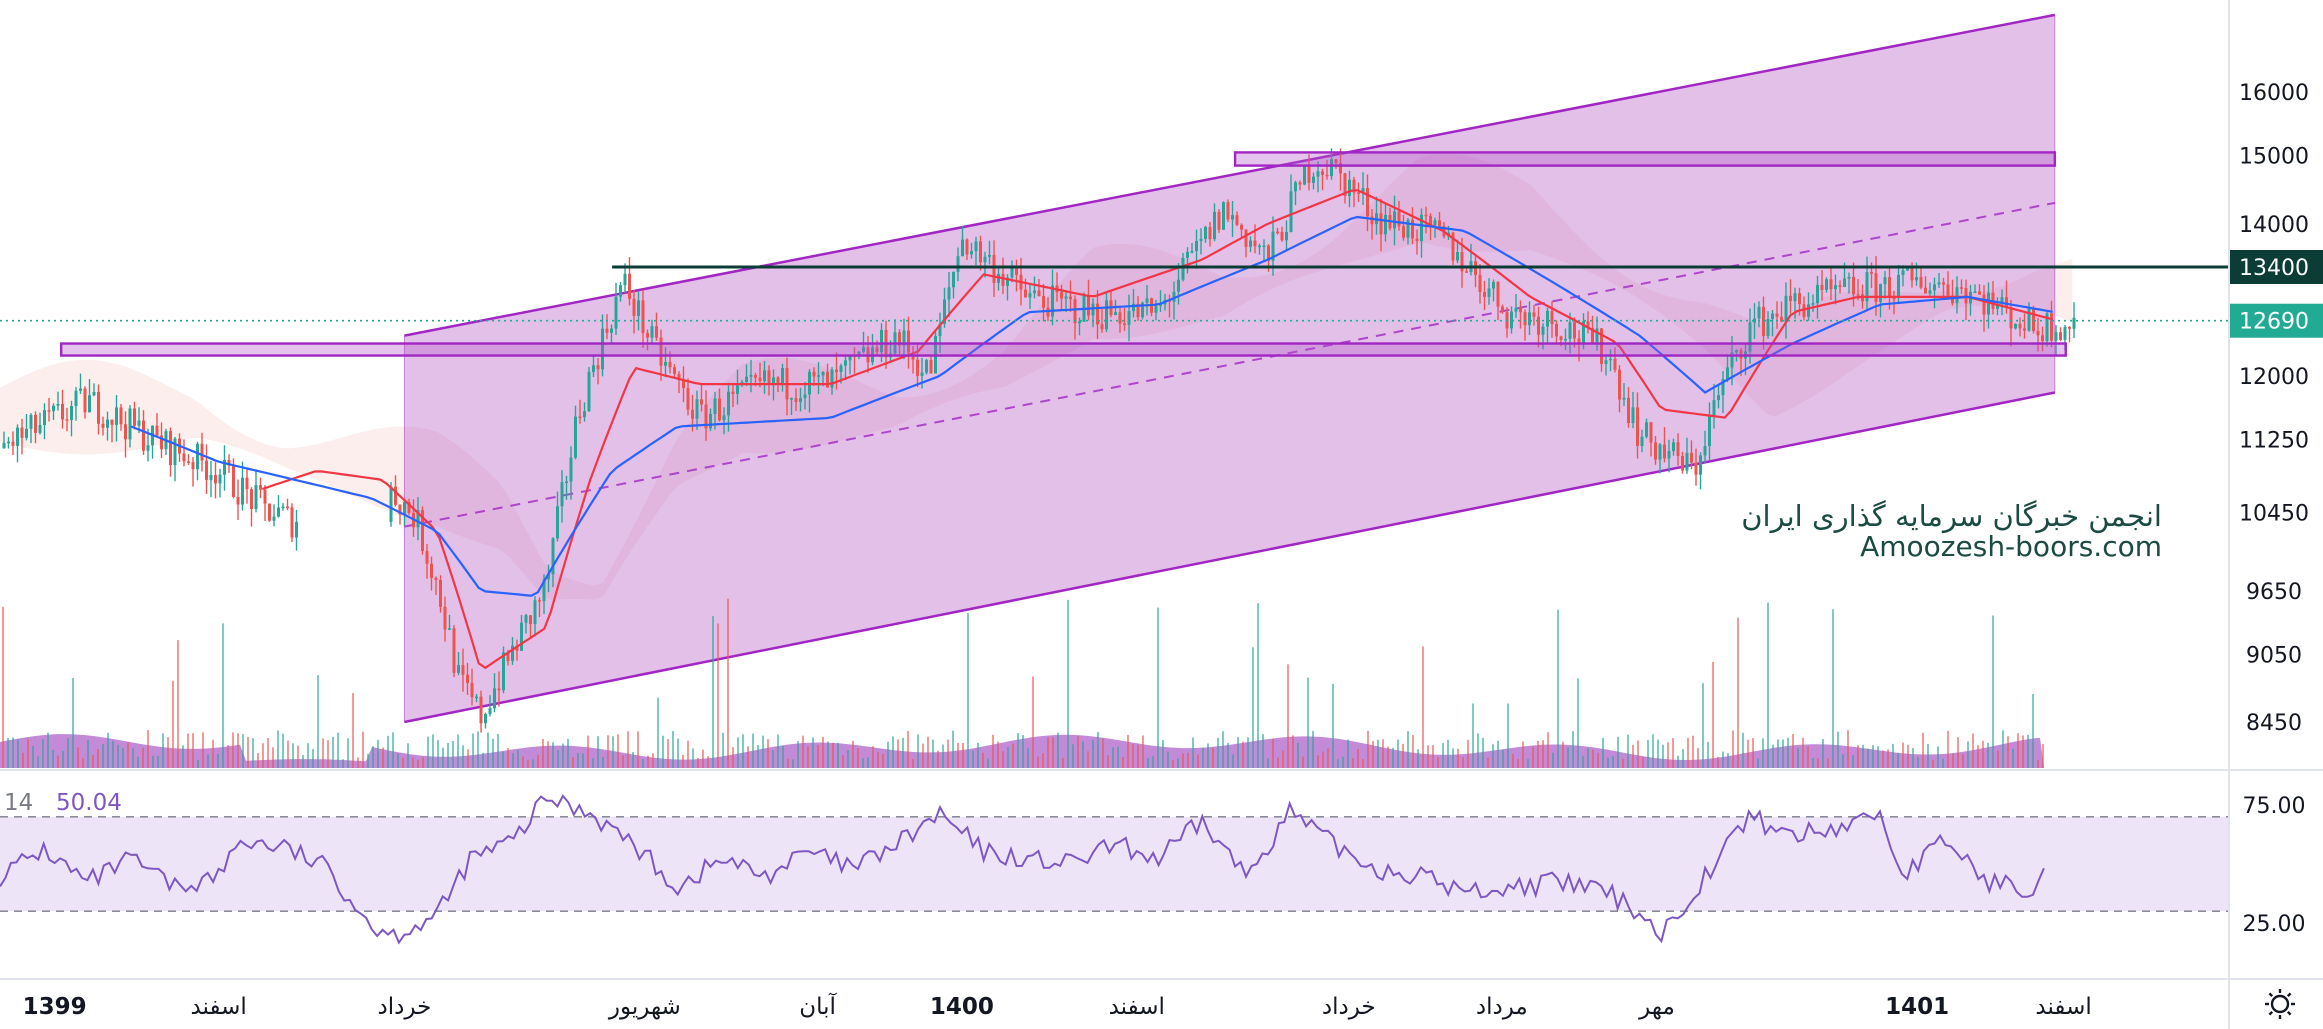 The image size is (2323, 1029). Describe the element at coordinates (2280, 1004) in the screenshot. I see `sun-gear-icon` at that location.